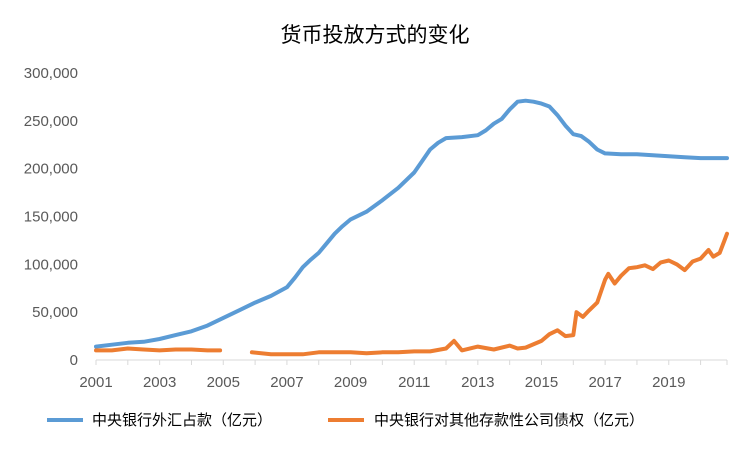 Image resolution: width=750 pixels, height=449 pixels. I want to click on x-tick-label: 2009, so click(350, 382).